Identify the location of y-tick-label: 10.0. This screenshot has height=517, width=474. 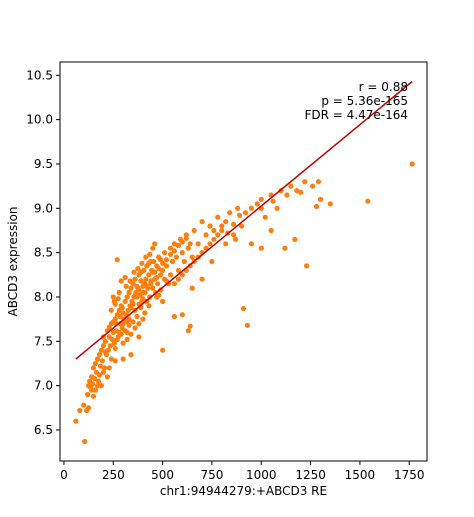
(39, 120).